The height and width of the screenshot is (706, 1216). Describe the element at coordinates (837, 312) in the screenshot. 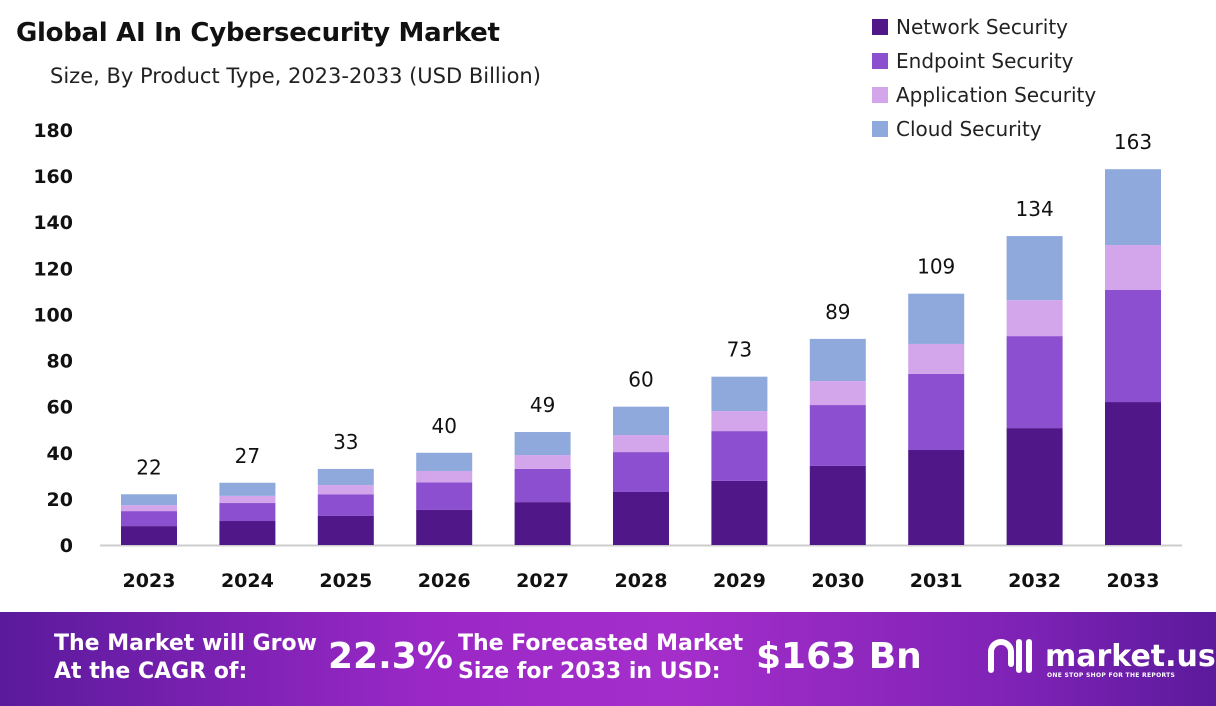

I see `total-label: 89` at that location.